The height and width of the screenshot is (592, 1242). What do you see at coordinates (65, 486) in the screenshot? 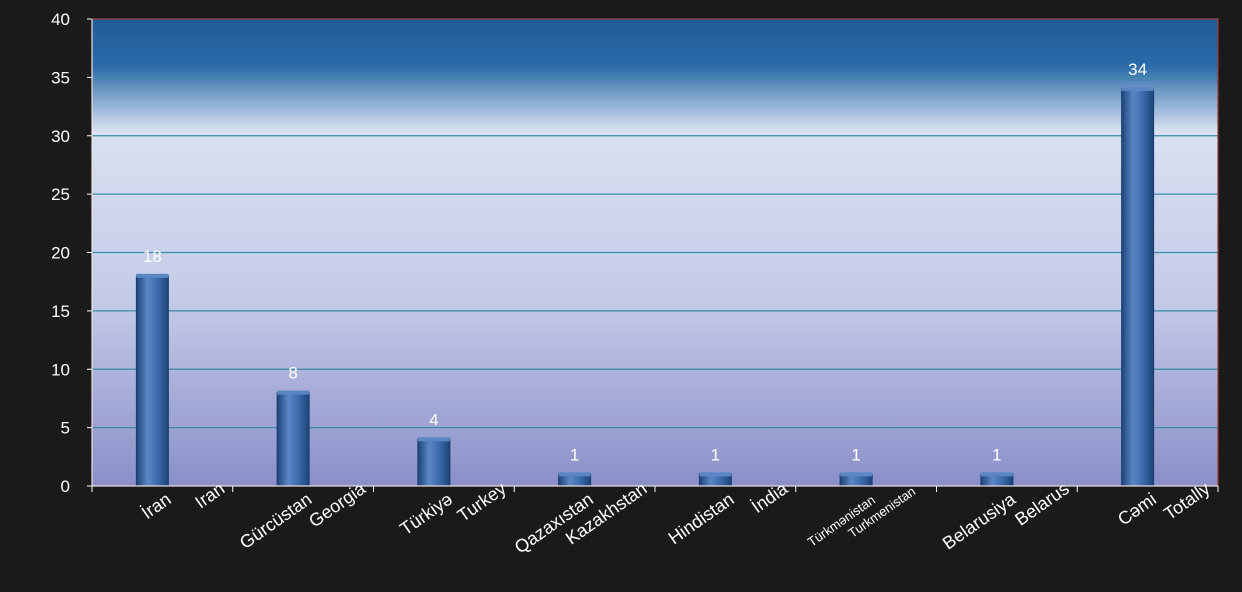
I see `y-tick-label-0: 0` at bounding box center [65, 486].